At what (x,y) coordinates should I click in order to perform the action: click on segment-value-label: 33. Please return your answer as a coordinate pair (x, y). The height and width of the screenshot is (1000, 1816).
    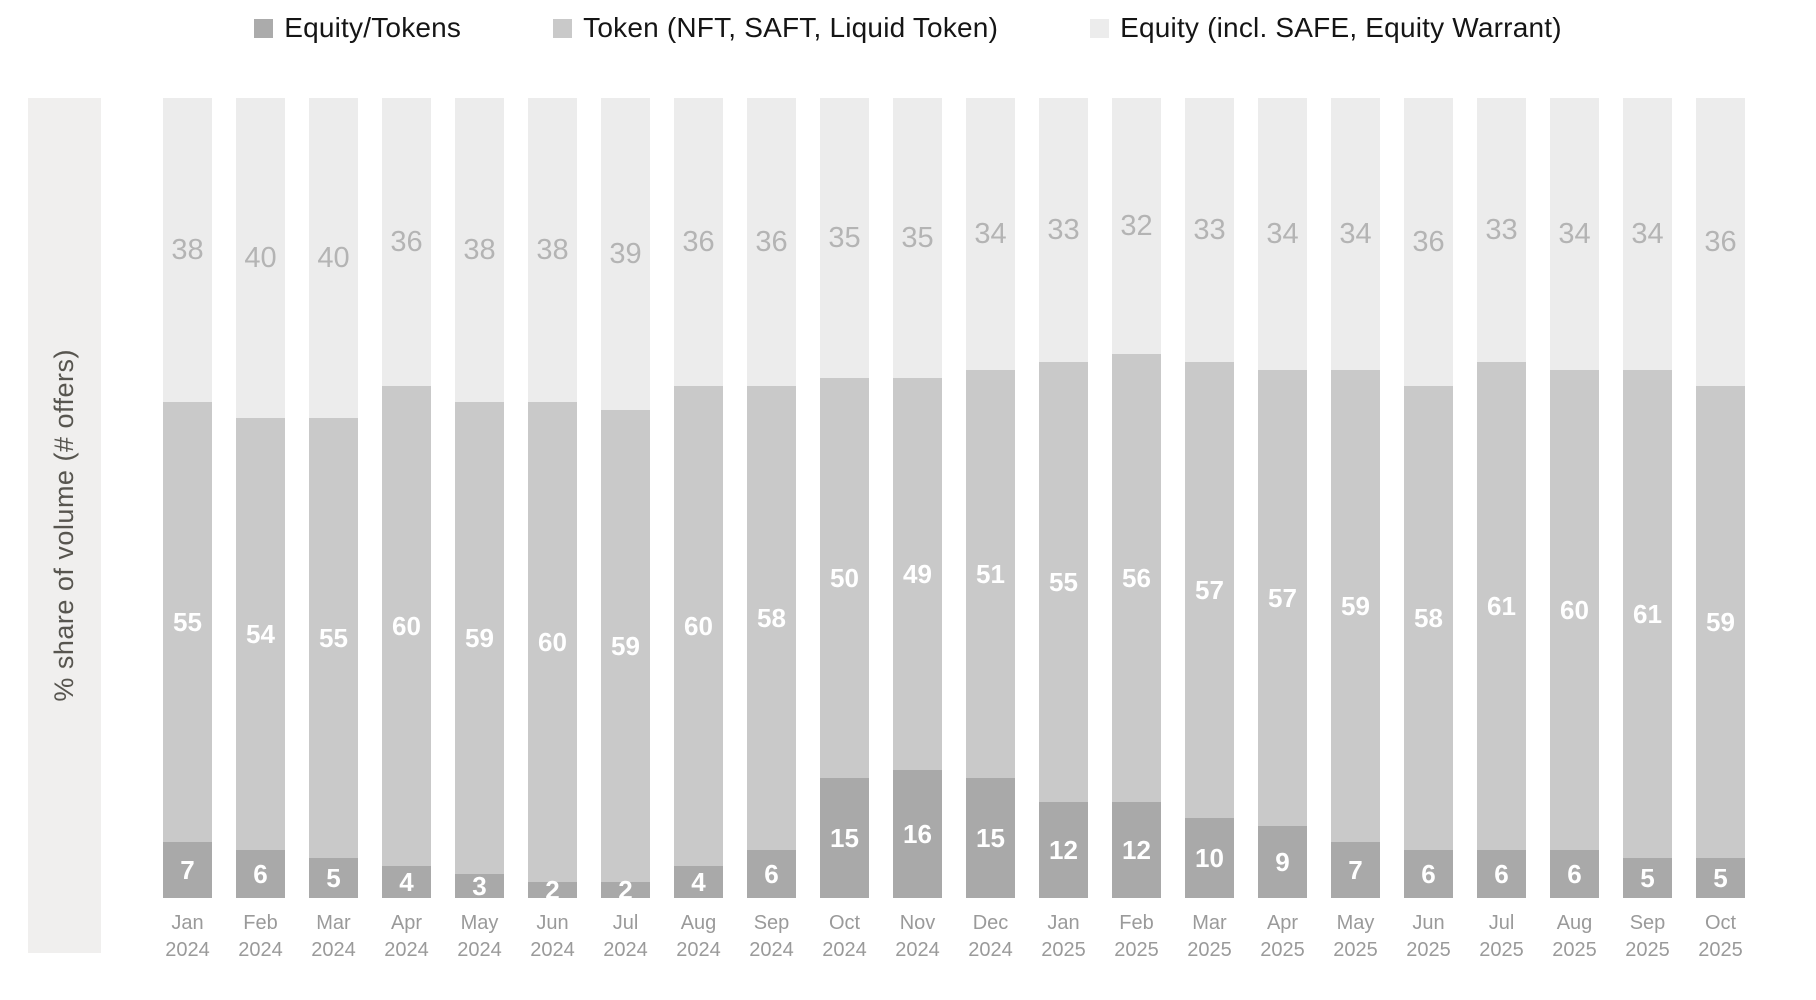
    Looking at the image, I should click on (1063, 229).